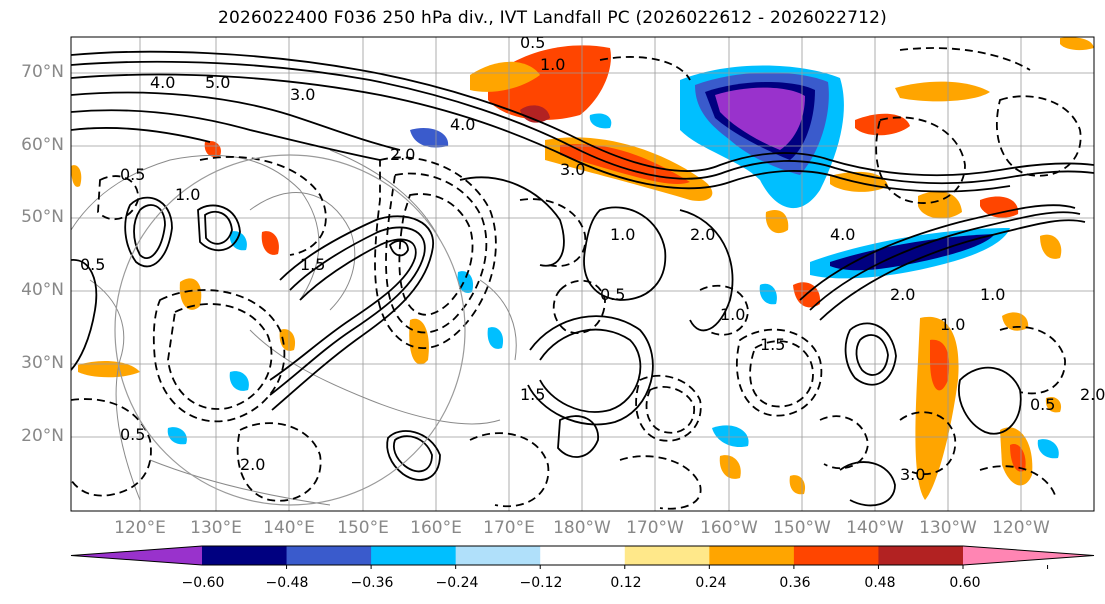  Describe the element at coordinates (436, 528) in the screenshot. I see `lon-label: 160°E` at that location.